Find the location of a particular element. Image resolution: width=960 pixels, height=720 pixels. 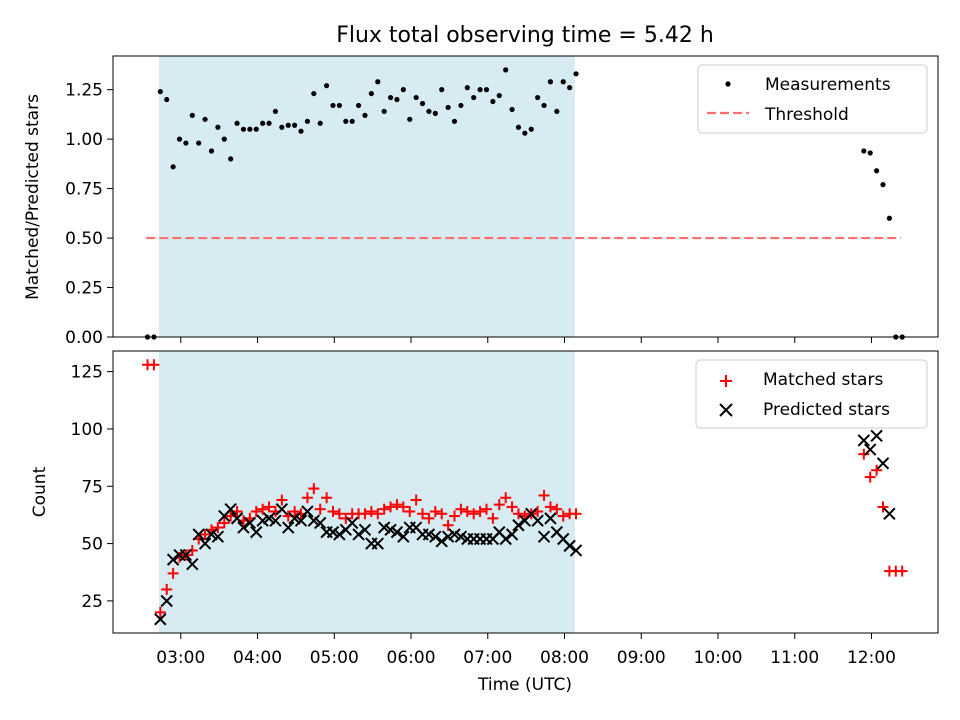

top-y-tick-label: 1.00 is located at coordinates (84, 140).